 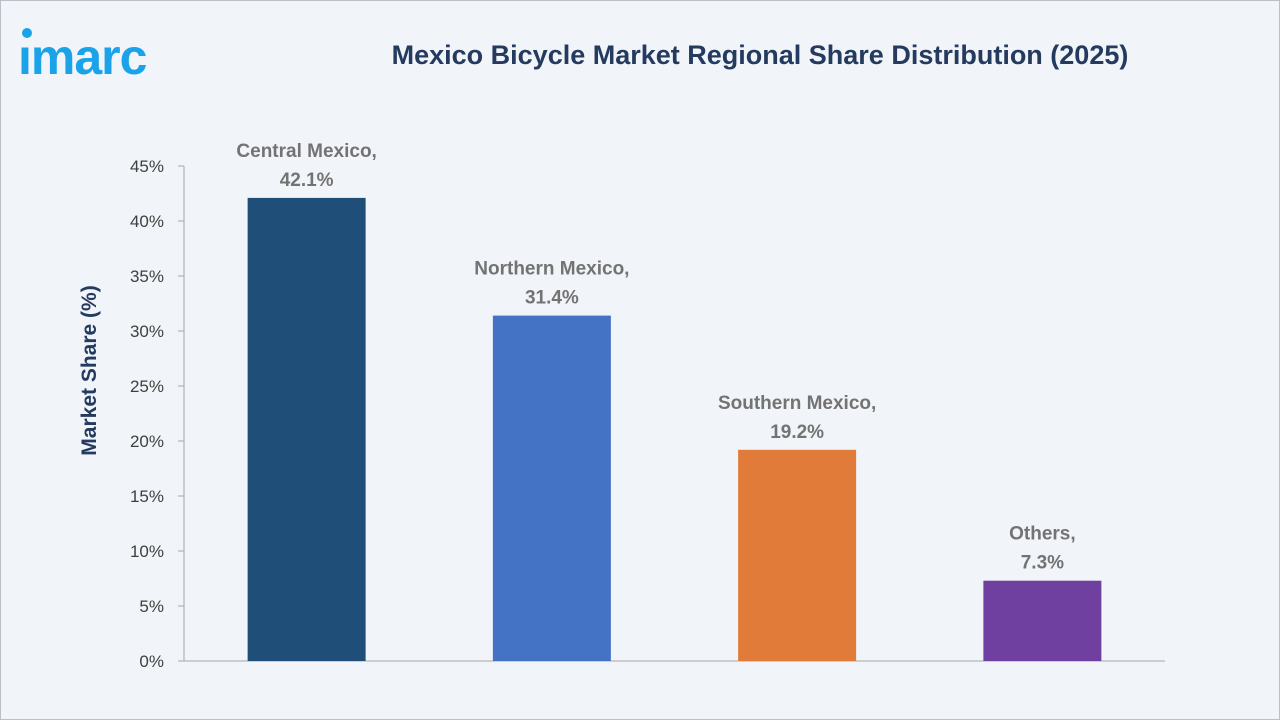 What do you see at coordinates (552, 298) in the screenshot?
I see `data-label-value: 31.4%` at bounding box center [552, 298].